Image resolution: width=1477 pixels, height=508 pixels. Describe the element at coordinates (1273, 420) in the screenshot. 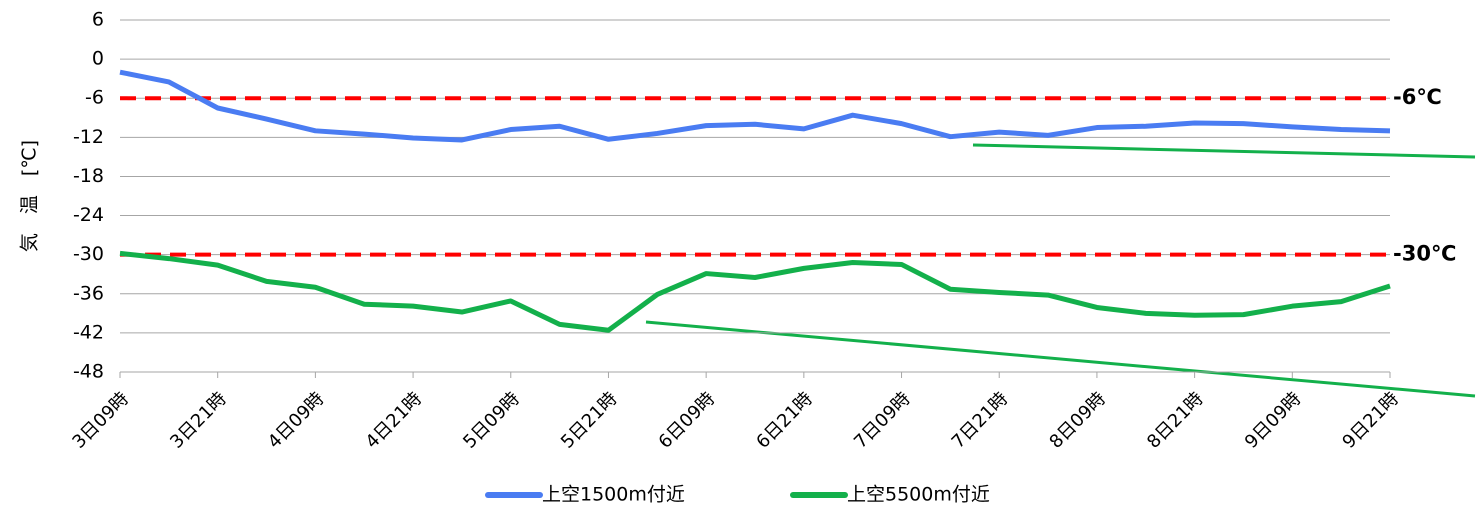

I see `x-tick-label: 9日09時` at that location.